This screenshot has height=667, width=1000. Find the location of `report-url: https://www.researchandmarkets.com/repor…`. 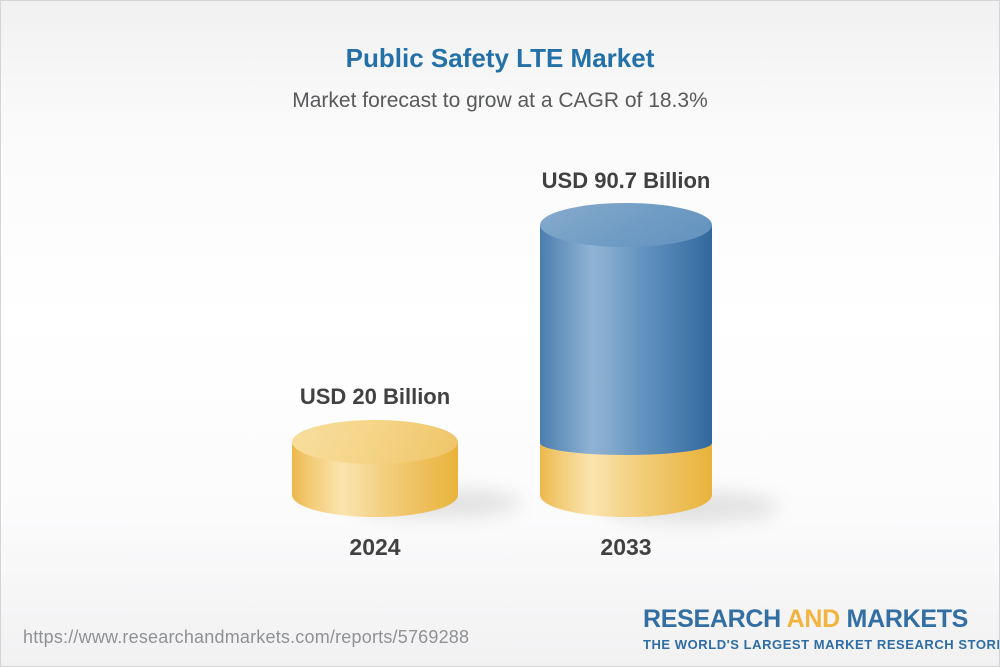

report-url: https://www.researchandmarkets.com/repor… is located at coordinates (246, 637).